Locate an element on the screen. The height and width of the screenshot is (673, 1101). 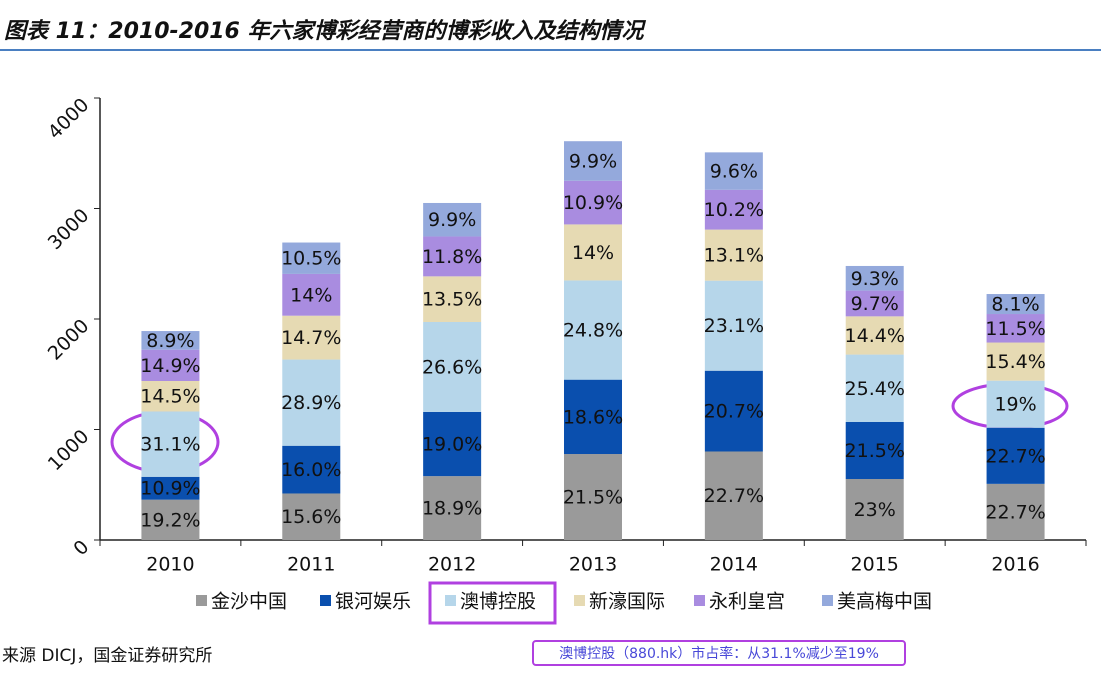
x-tick-label: 2013 is located at coordinates (593, 565).